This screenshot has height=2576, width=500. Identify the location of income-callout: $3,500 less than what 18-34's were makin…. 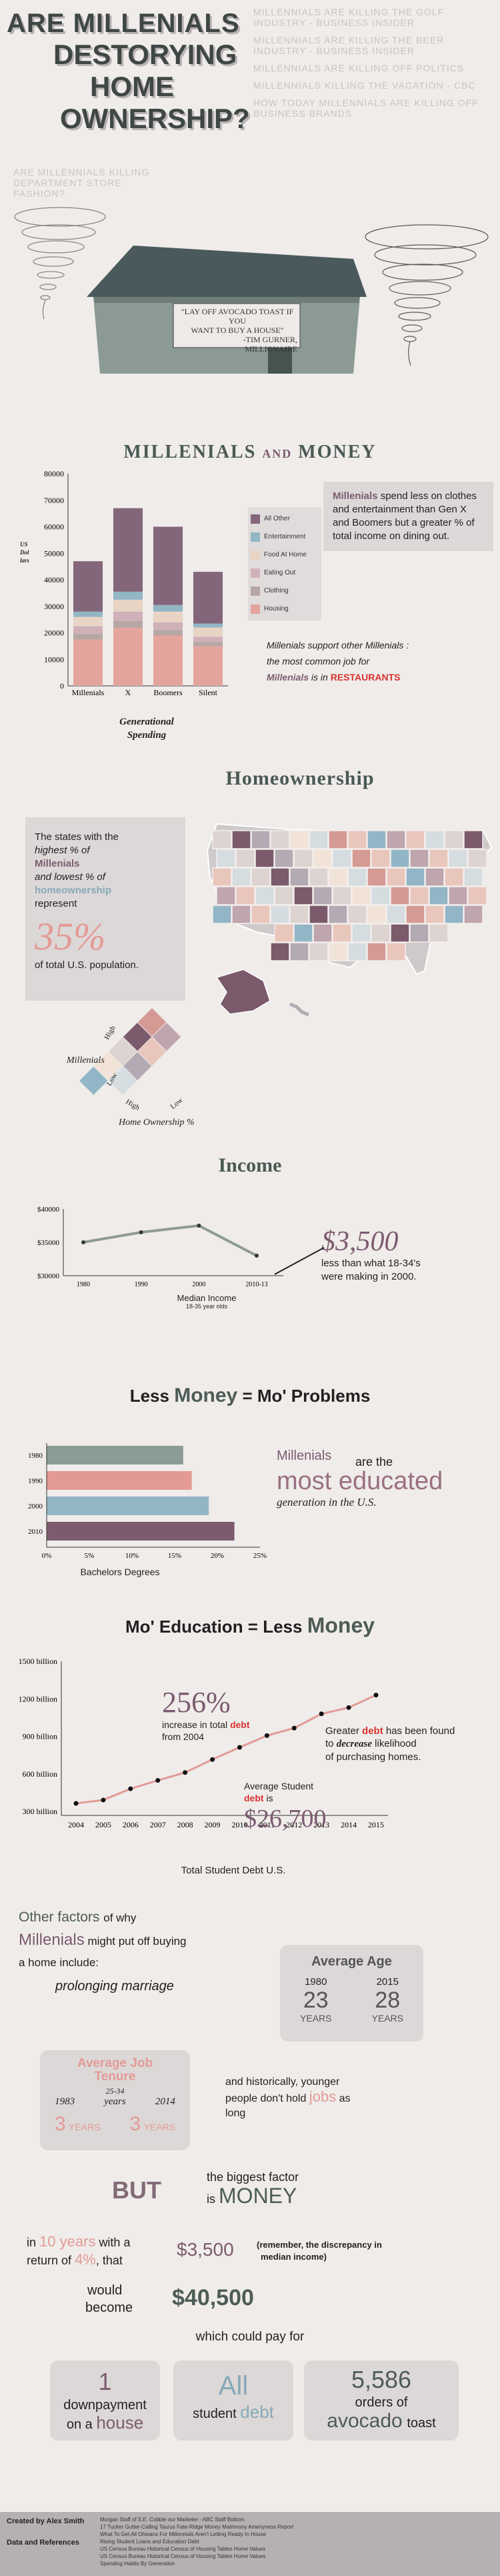
(371, 1254).